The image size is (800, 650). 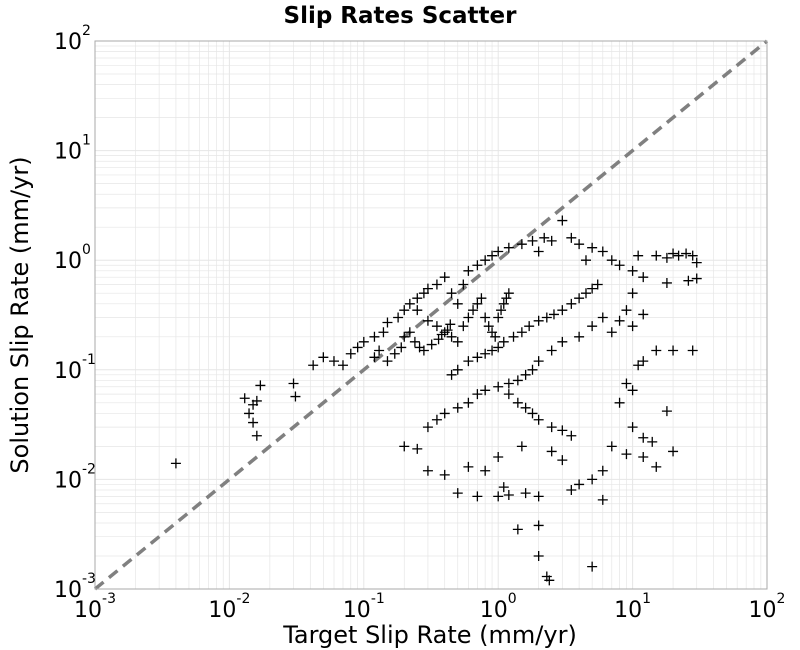 I want to click on x-tick-label: 10⁻¹, so click(x=364, y=607).